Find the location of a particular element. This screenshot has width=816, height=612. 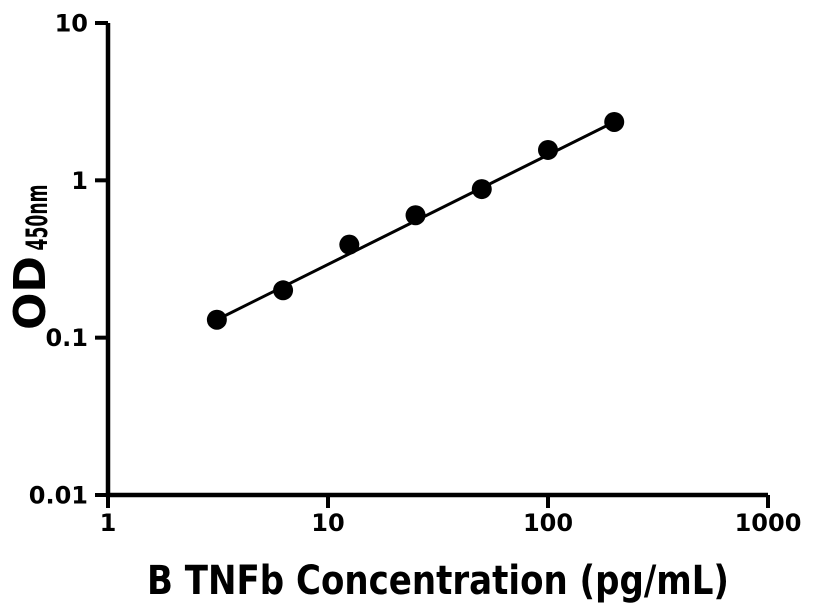

y-axis-tick-label: 10 is located at coordinates (71, 24).